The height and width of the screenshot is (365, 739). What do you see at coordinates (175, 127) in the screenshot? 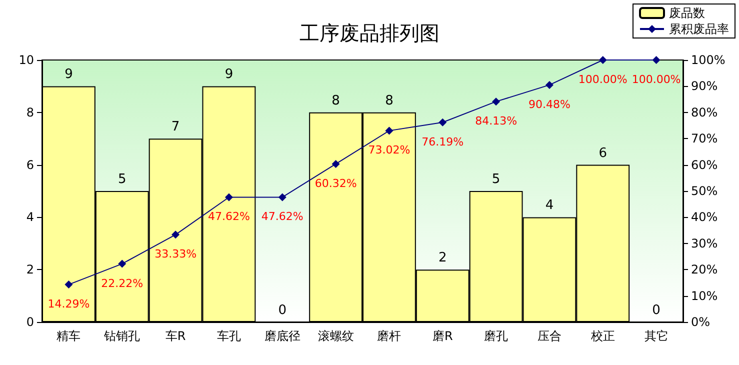
I see `data-label: 7` at bounding box center [175, 127].